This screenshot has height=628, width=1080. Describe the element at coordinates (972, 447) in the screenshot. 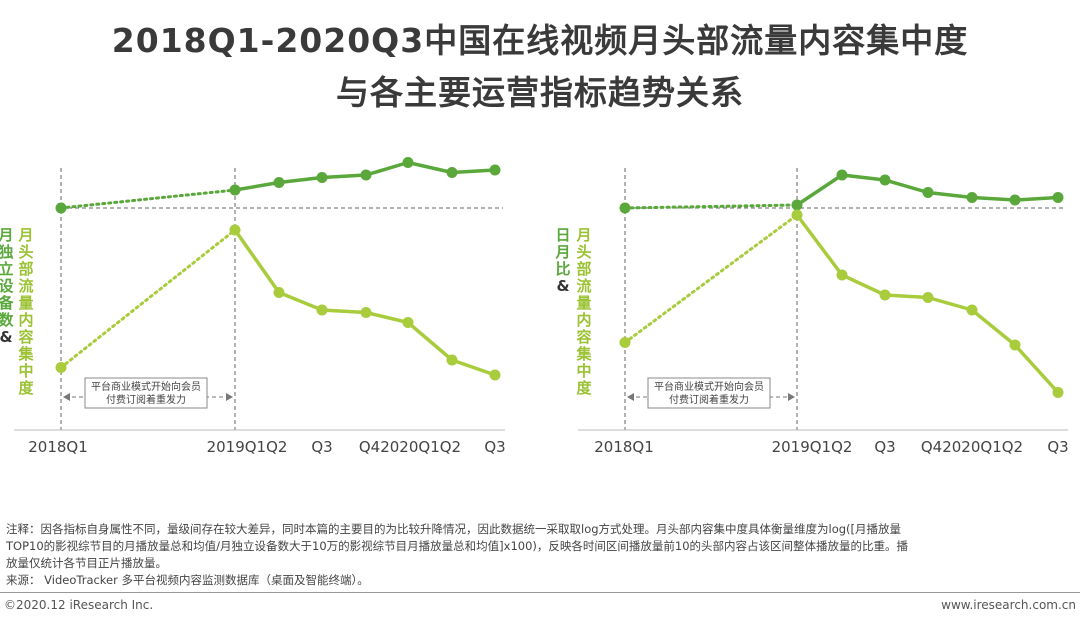

I see `chart2-tick-label-4: Q42020Q1Q2` at that location.